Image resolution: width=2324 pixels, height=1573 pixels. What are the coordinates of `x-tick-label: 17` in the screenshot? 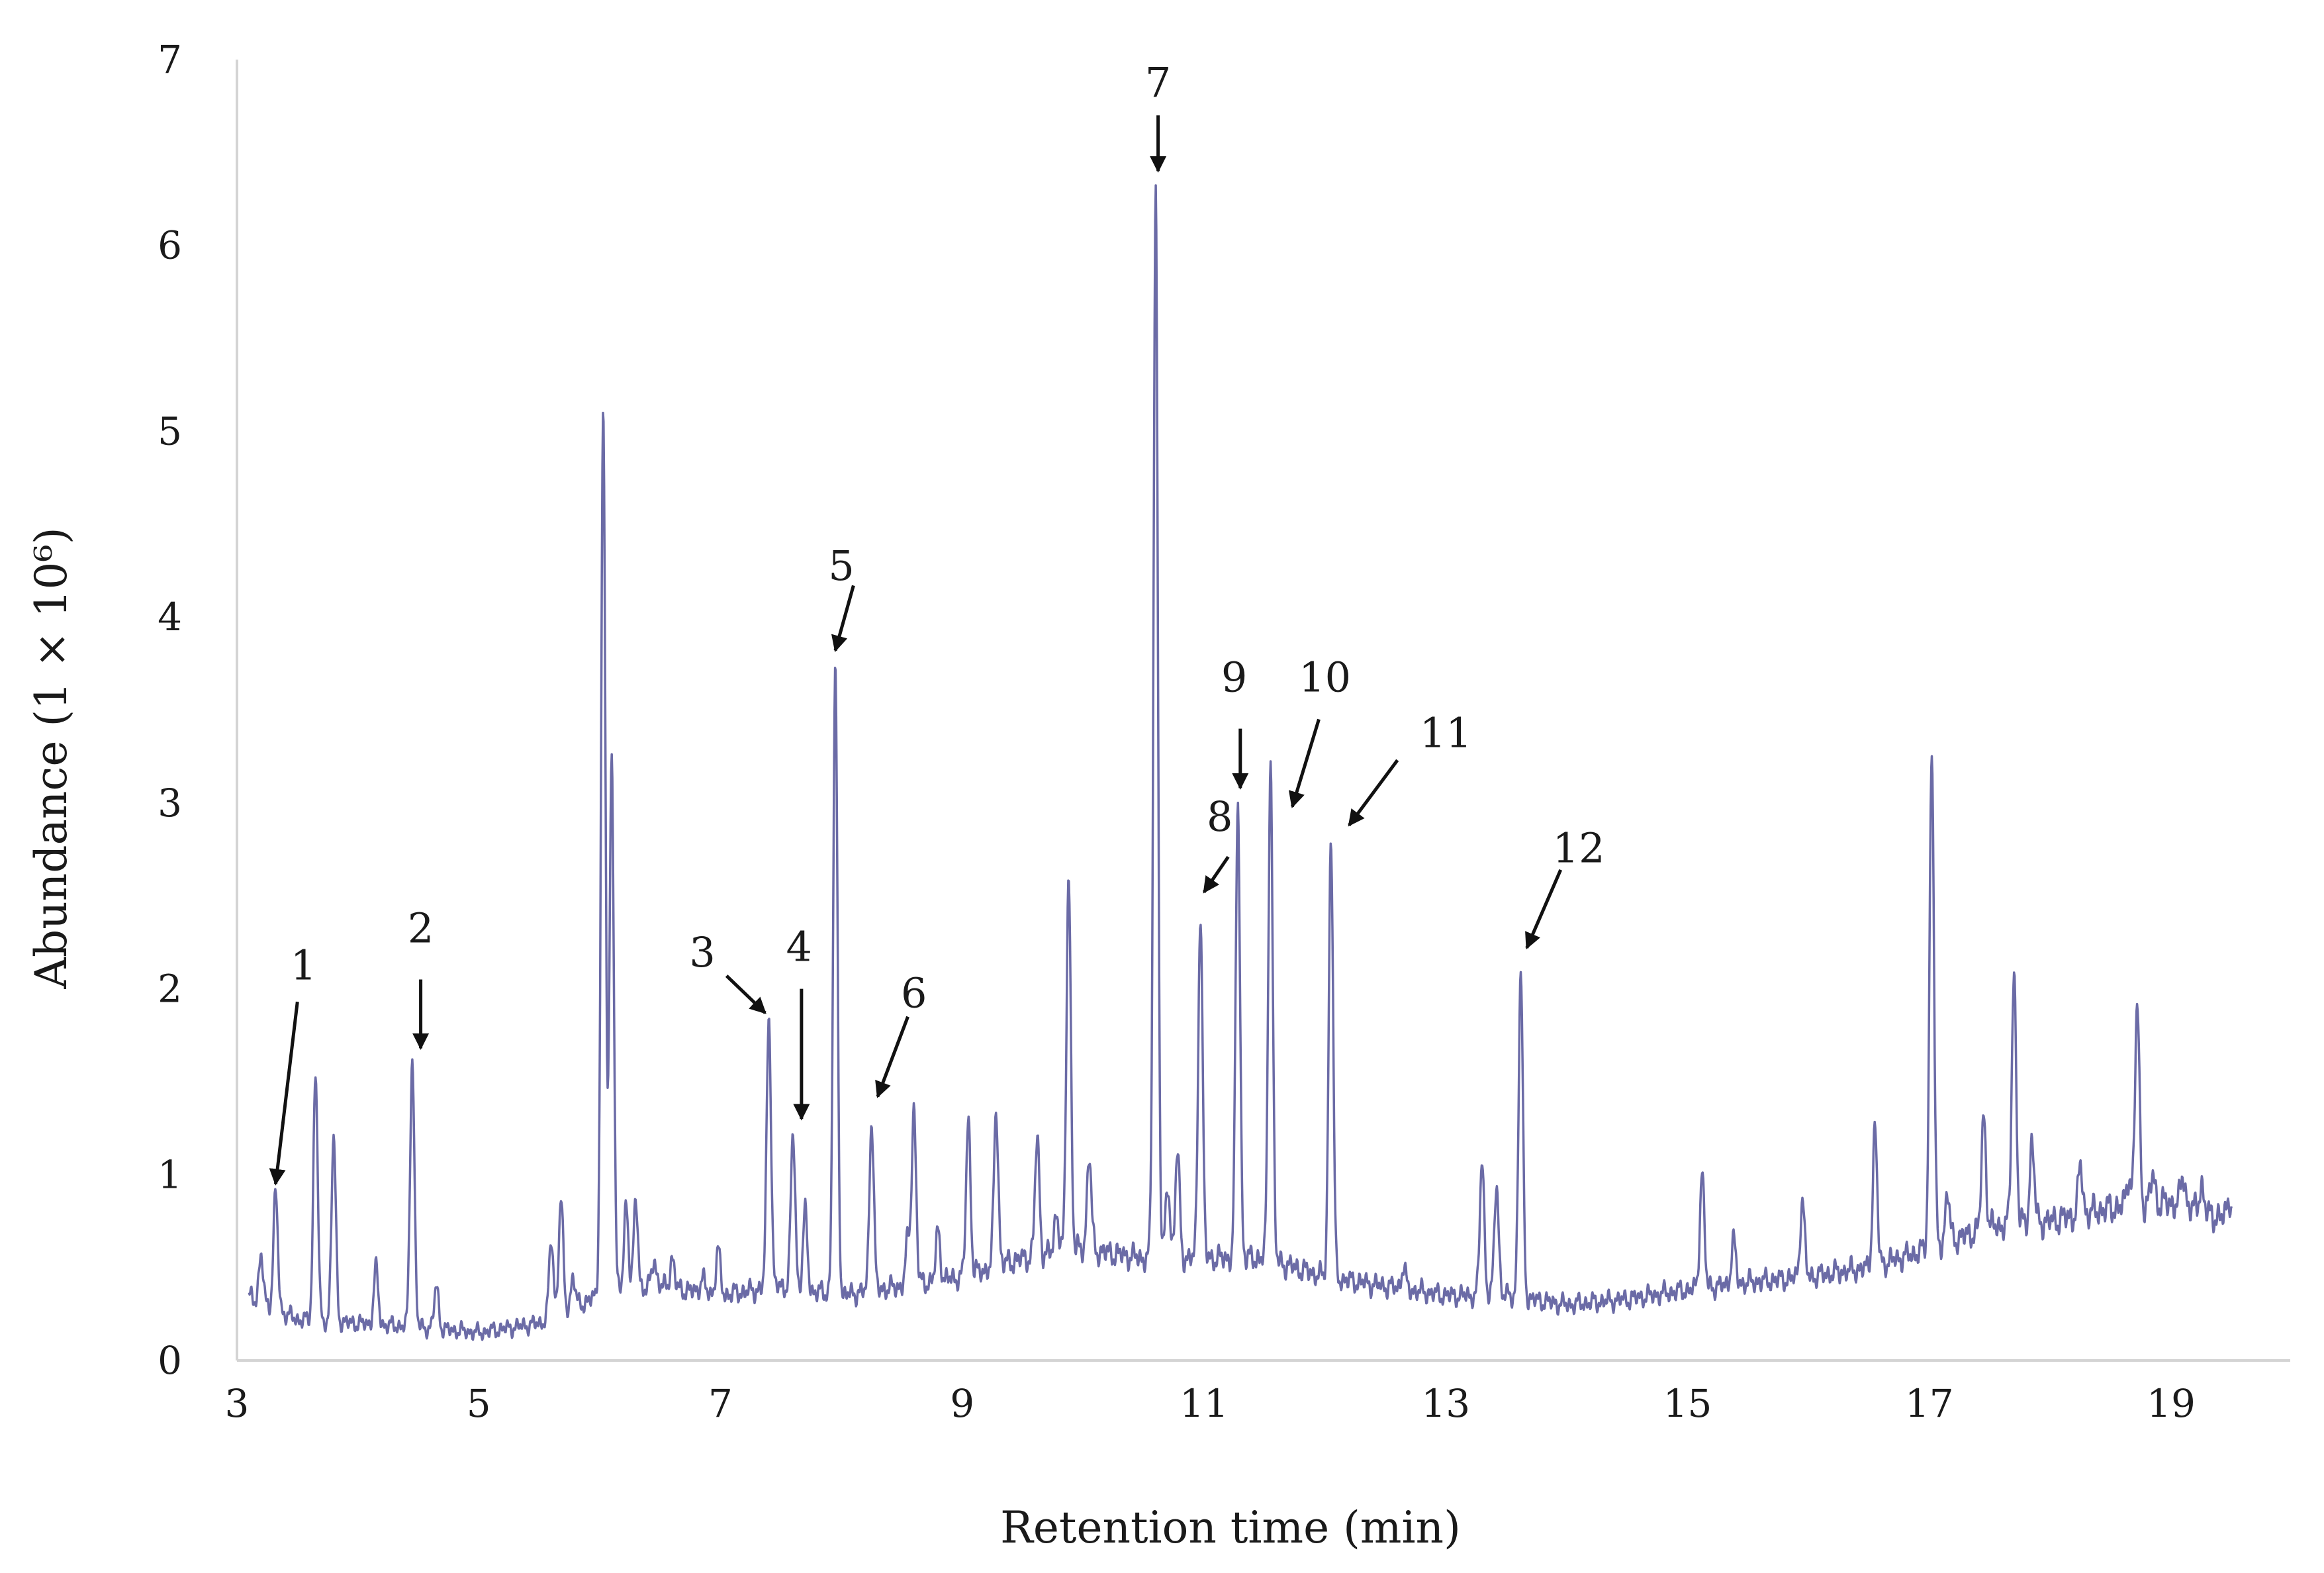 It's located at (1929, 1403).